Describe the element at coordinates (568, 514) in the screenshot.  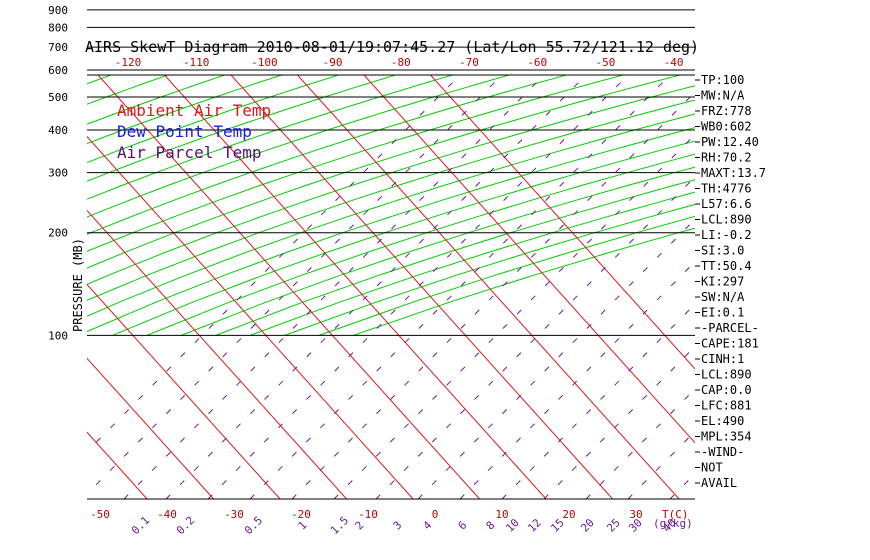
I see `bottom-temp-tick-label: 20` at that location.